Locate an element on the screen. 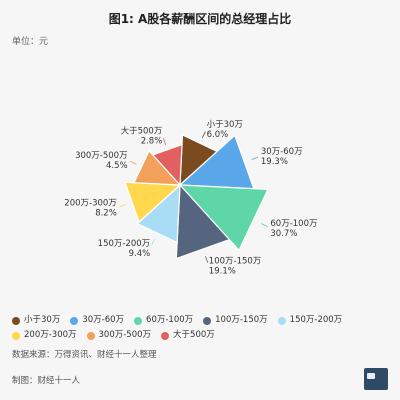  legend-item: 30万-60万 is located at coordinates (97, 320).